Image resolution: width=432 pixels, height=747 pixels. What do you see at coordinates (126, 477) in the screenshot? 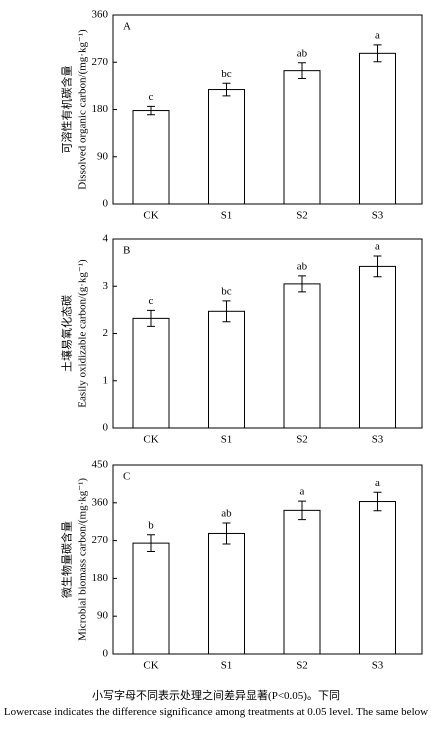
I see `panel-label: C` at bounding box center [126, 477].